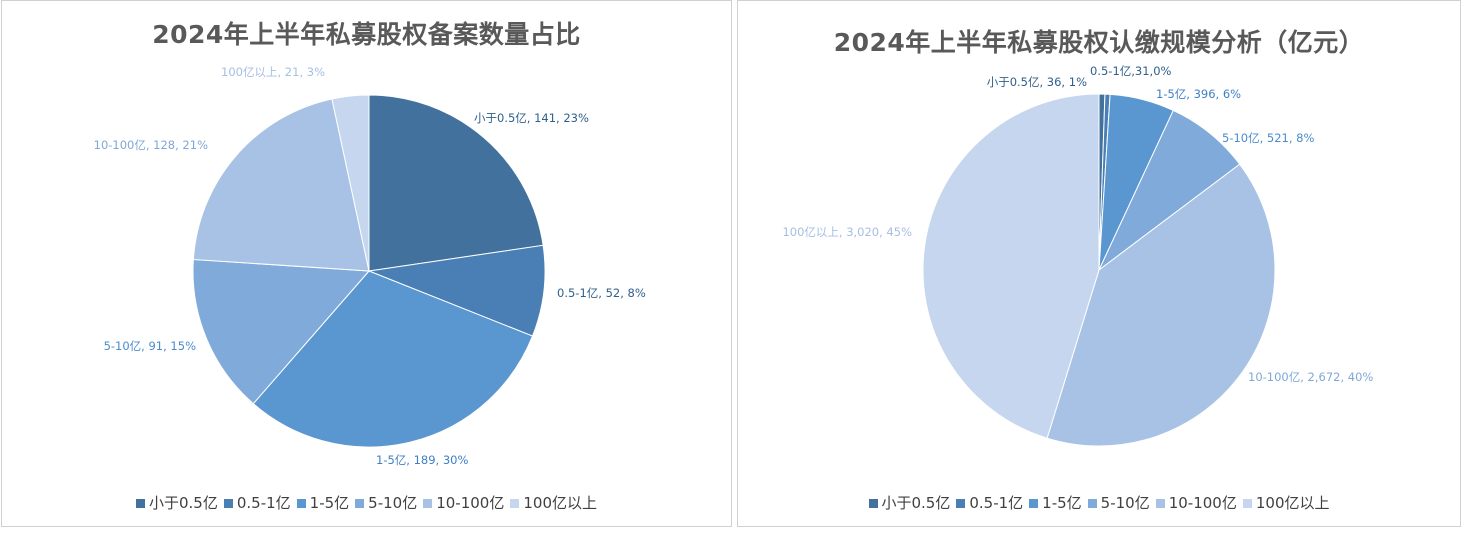 This screenshot has width=1462, height=533. What do you see at coordinates (1099, 42) in the screenshot?
I see `chart-title: 2024年上半年私募股权认缴规模分析（亿元）` at bounding box center [1099, 42].